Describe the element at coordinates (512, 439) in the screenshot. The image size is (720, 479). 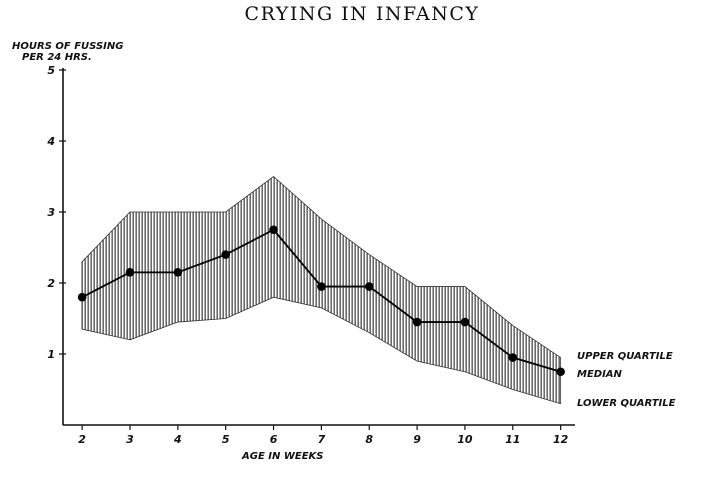
I see `x-tick-label: 11` at that location.